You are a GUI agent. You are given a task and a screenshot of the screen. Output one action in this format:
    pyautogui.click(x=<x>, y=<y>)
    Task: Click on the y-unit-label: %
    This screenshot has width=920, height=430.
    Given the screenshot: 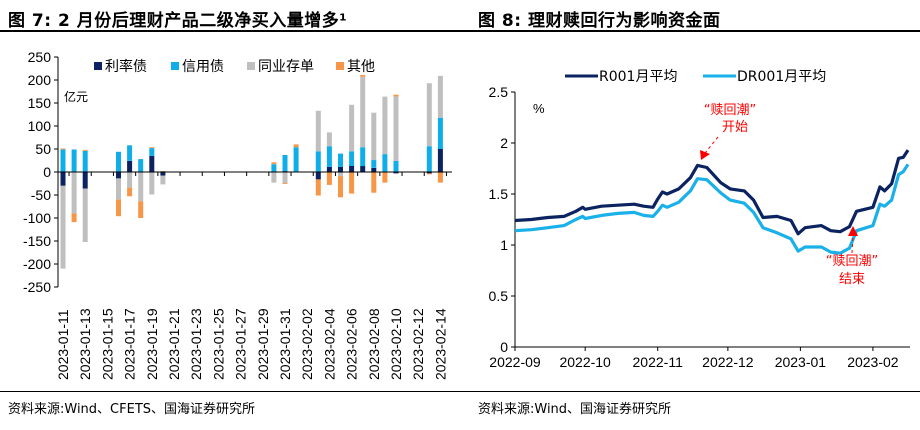 What is the action you would take?
    pyautogui.click(x=539, y=108)
    